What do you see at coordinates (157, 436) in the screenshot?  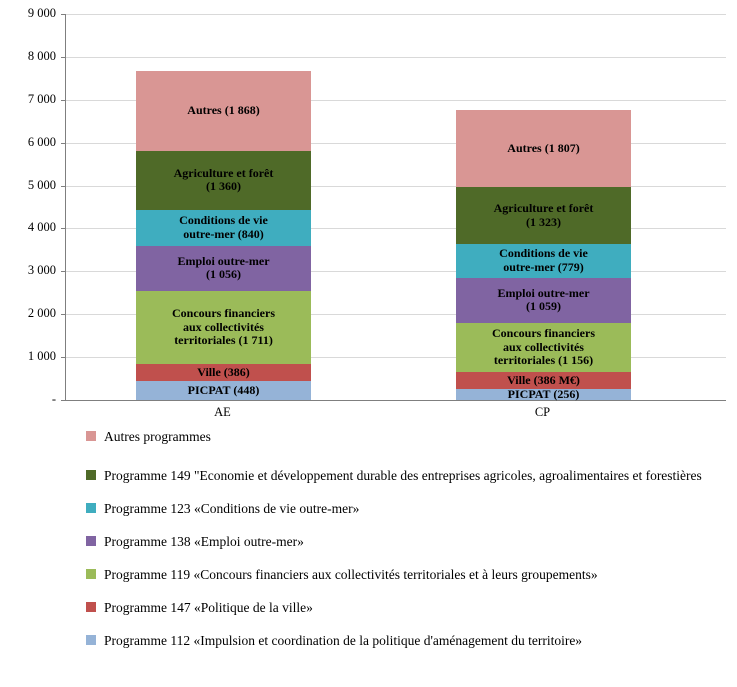 I see `legend-label-autres-programmes: Autres programmes` at bounding box center [157, 436].